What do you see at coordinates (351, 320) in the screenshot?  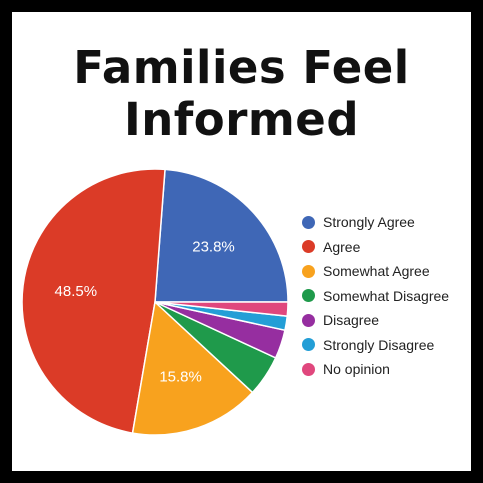 I see `legend-label: Disagree` at bounding box center [351, 320].